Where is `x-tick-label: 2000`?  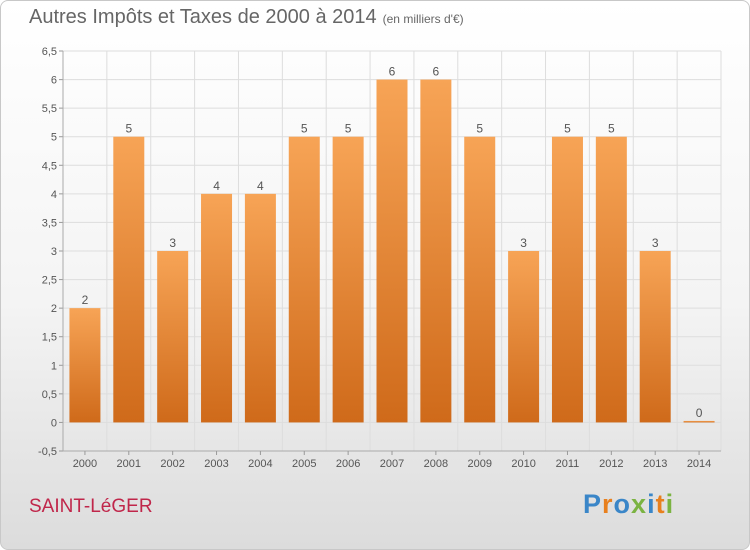
x-tick-label: 2000 is located at coordinates (85, 464).